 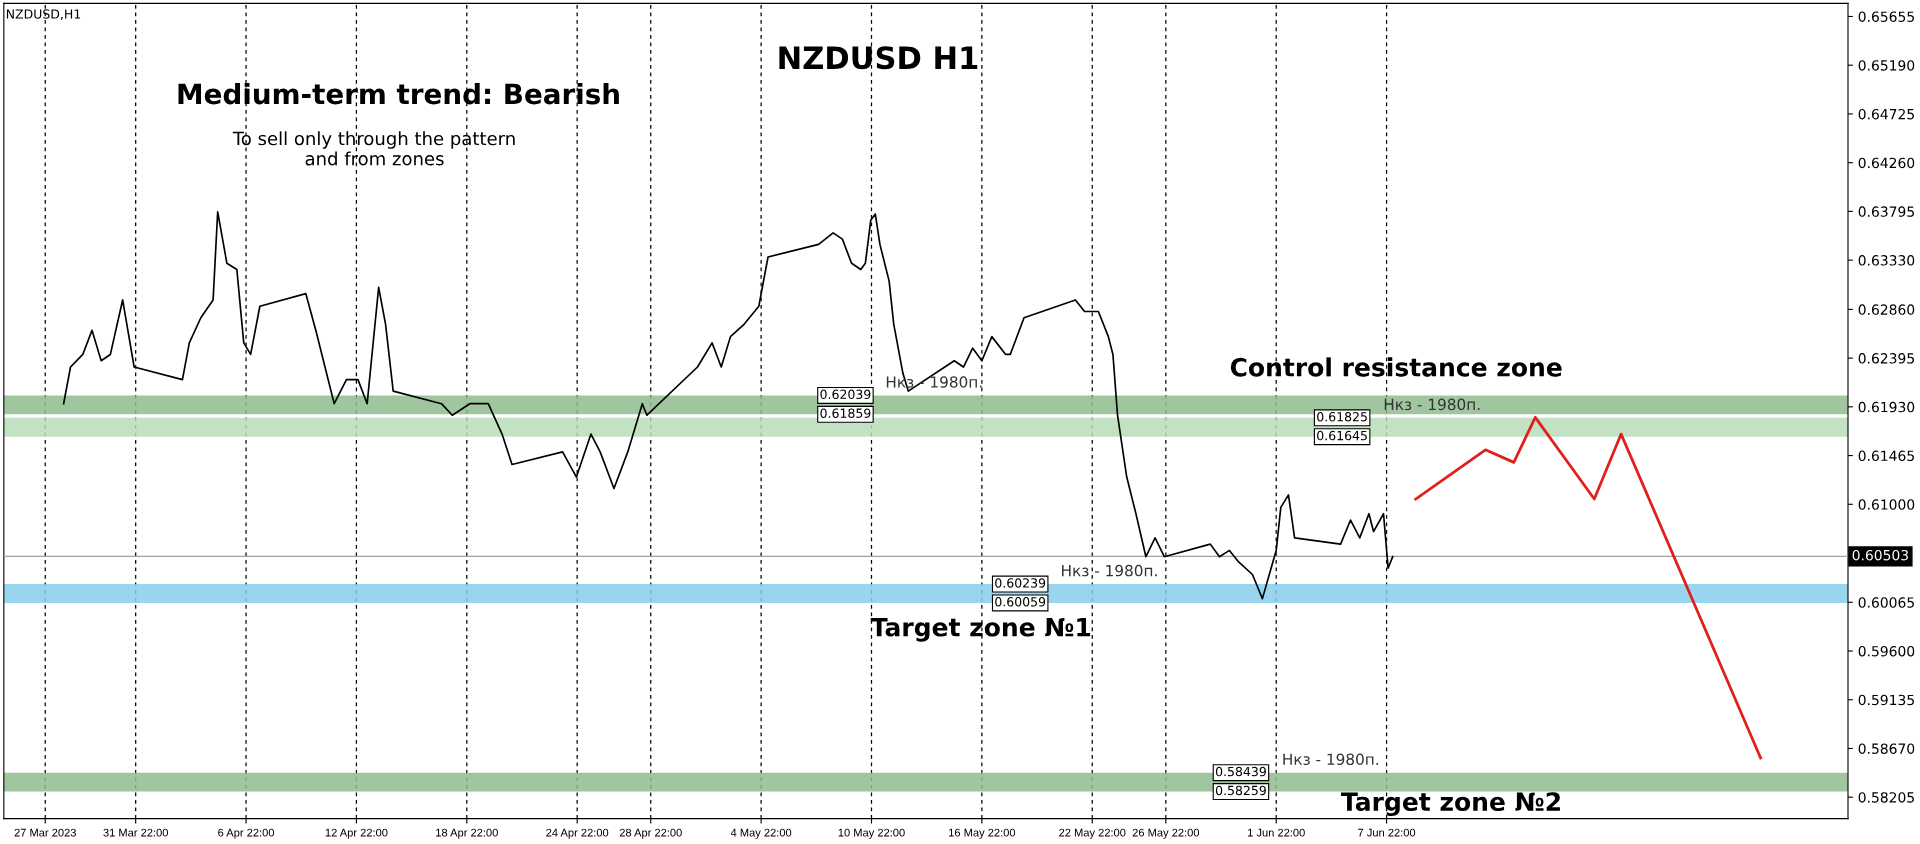 I want to click on ref-line-label: 0.60503, so click(x=1880, y=555).